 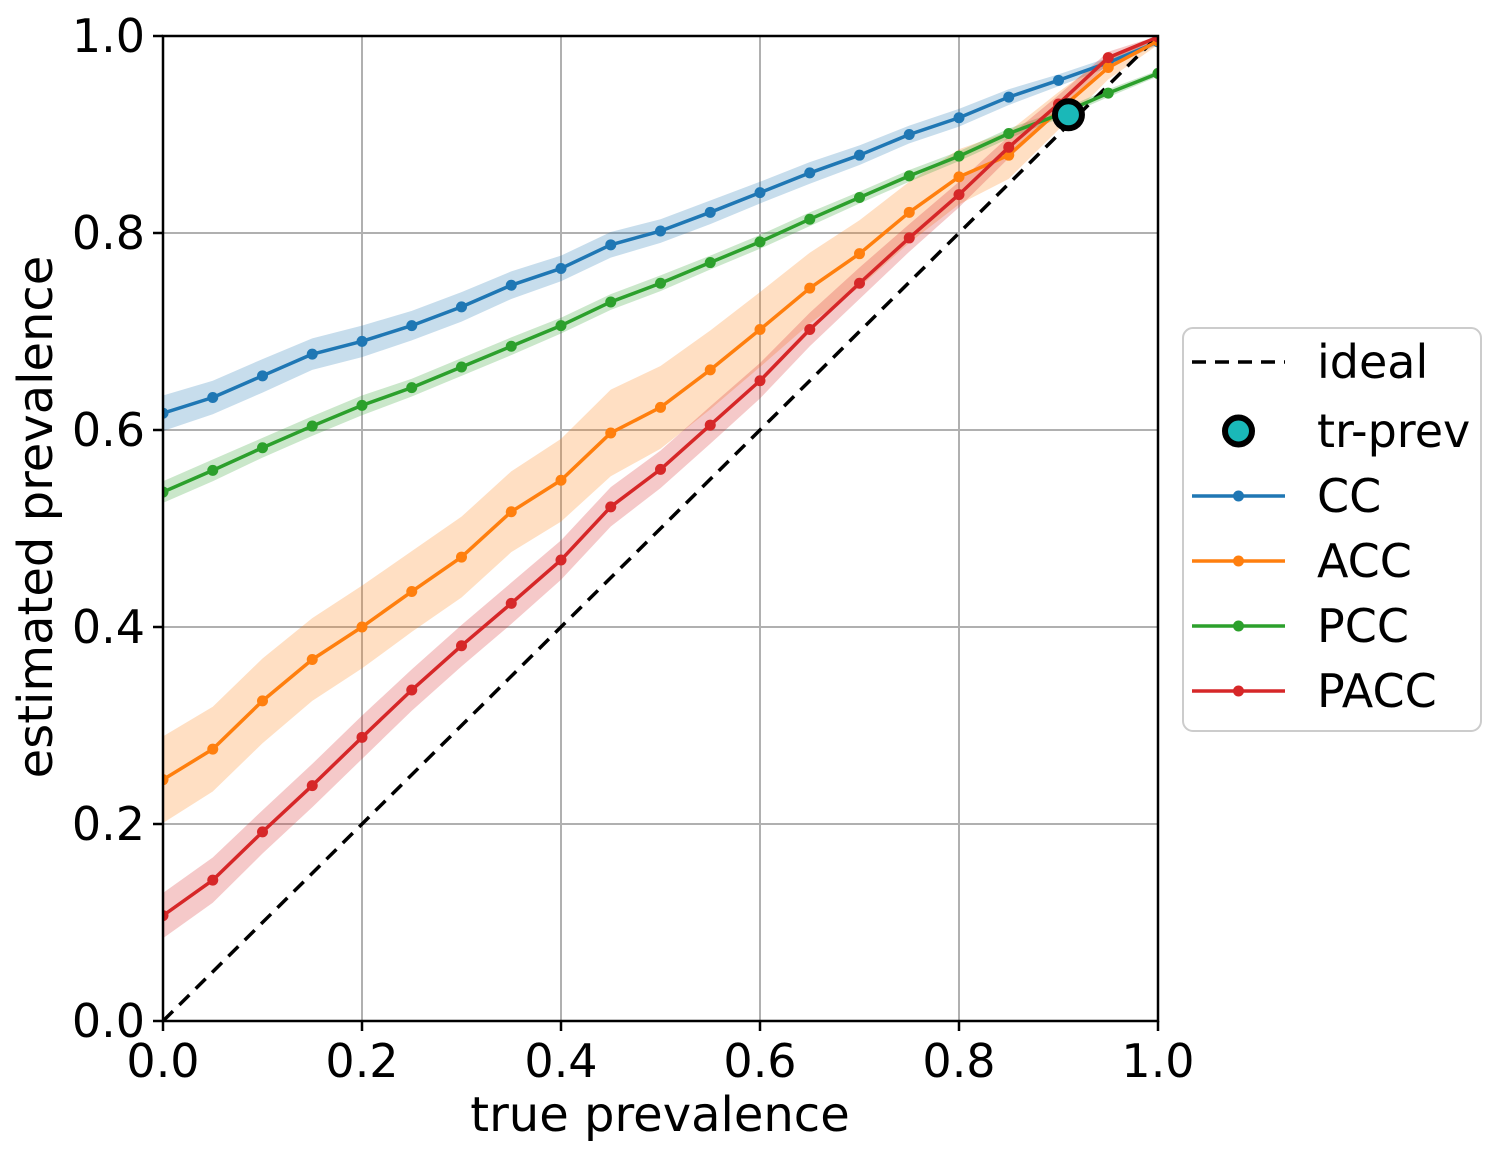 What do you see at coordinates (162, 1061) in the screenshot?
I see `x-tick-label: 0.0` at bounding box center [162, 1061].